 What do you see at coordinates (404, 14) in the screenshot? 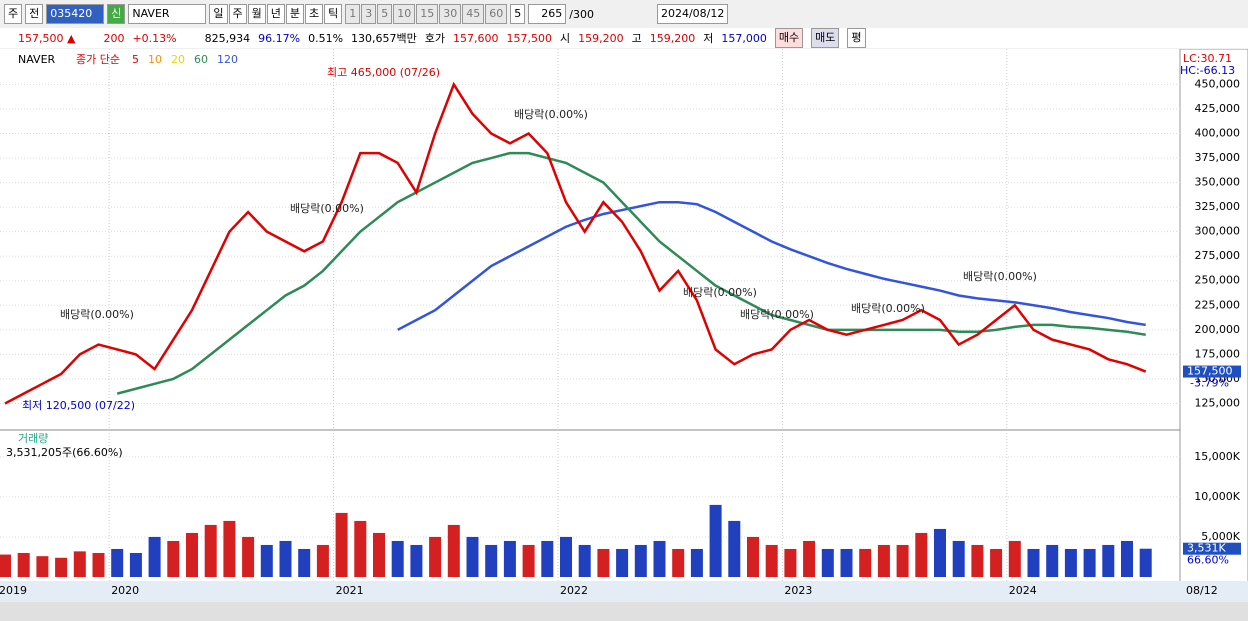
I see `interval-button: 10` at bounding box center [404, 14].